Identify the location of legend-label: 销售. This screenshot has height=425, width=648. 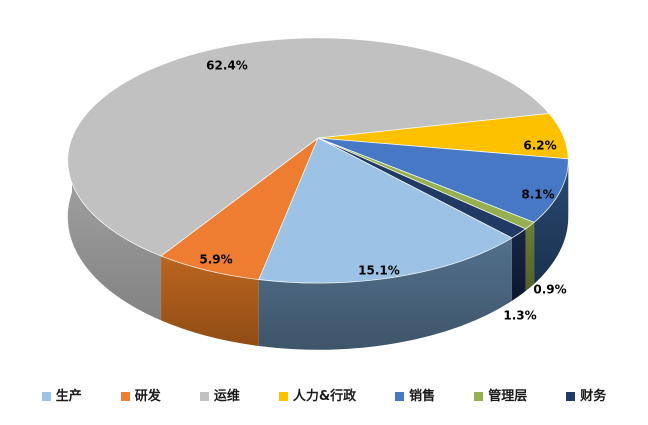
(422, 396).